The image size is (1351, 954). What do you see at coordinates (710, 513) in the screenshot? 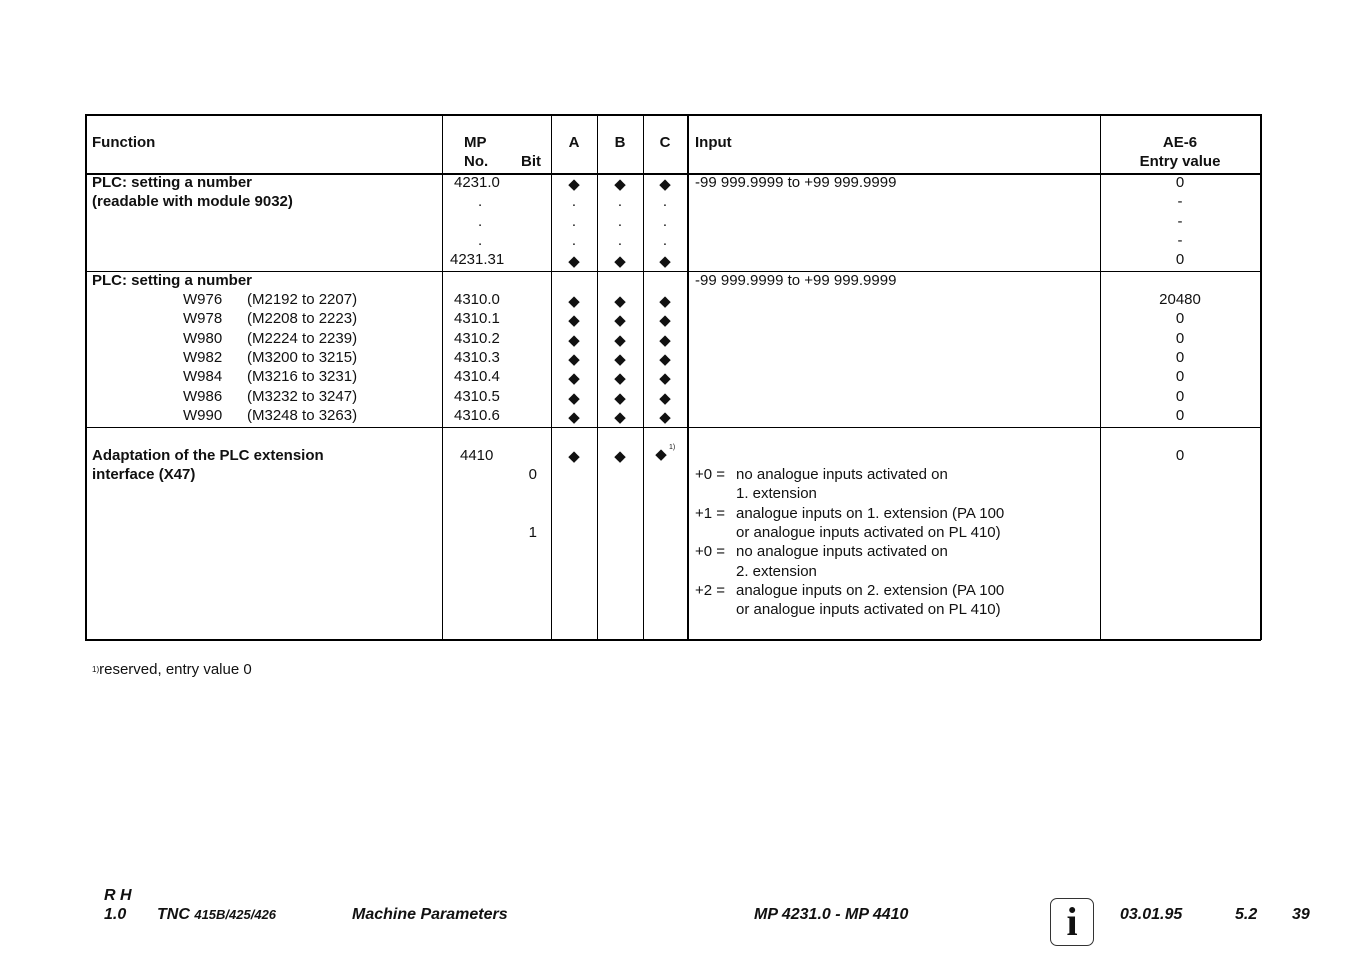
I see `row3-input-code: +1 =` at bounding box center [710, 513].